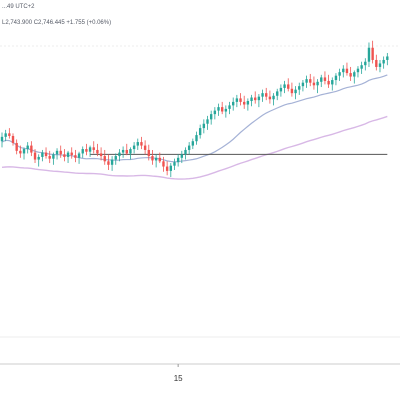  I want to click on symbol-info-text: ...49 UTC+2, so click(18, 7).